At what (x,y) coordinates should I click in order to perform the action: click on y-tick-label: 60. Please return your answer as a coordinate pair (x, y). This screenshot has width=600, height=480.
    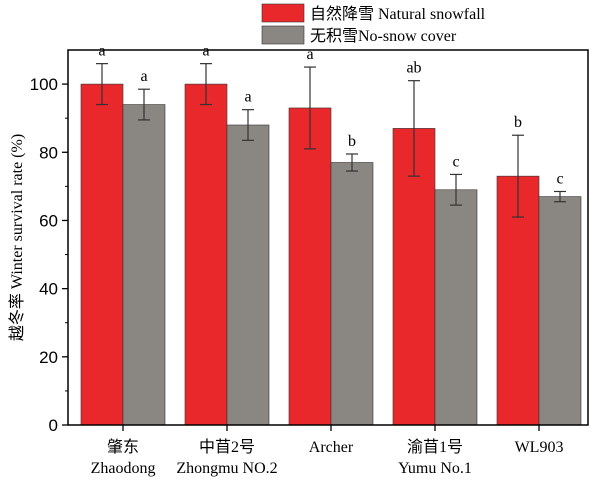
    Looking at the image, I should click on (48, 220).